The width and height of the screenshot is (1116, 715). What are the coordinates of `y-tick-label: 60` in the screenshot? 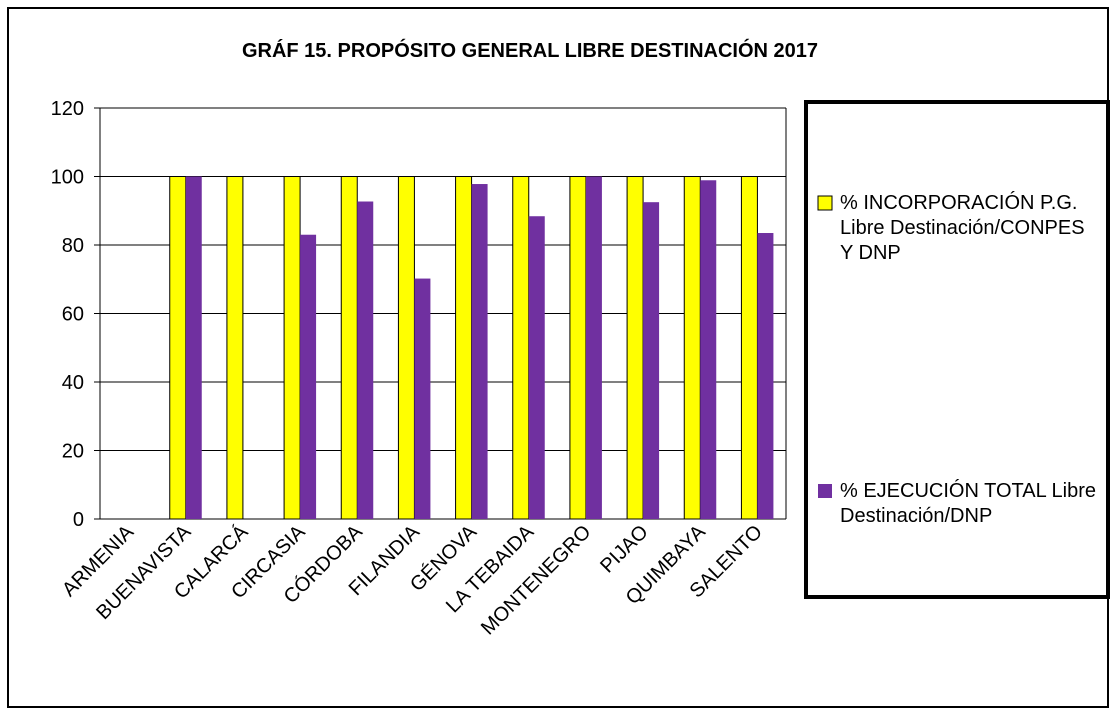 It's located at (73, 315).